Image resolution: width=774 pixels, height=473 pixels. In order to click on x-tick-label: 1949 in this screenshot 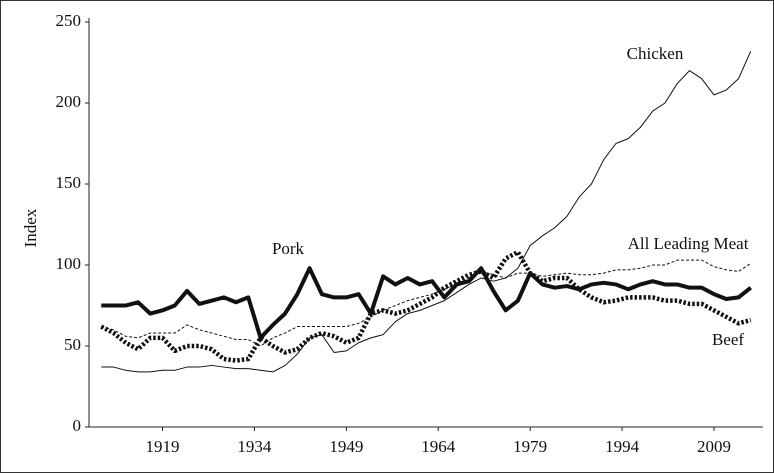, I will do `click(346, 446)`.